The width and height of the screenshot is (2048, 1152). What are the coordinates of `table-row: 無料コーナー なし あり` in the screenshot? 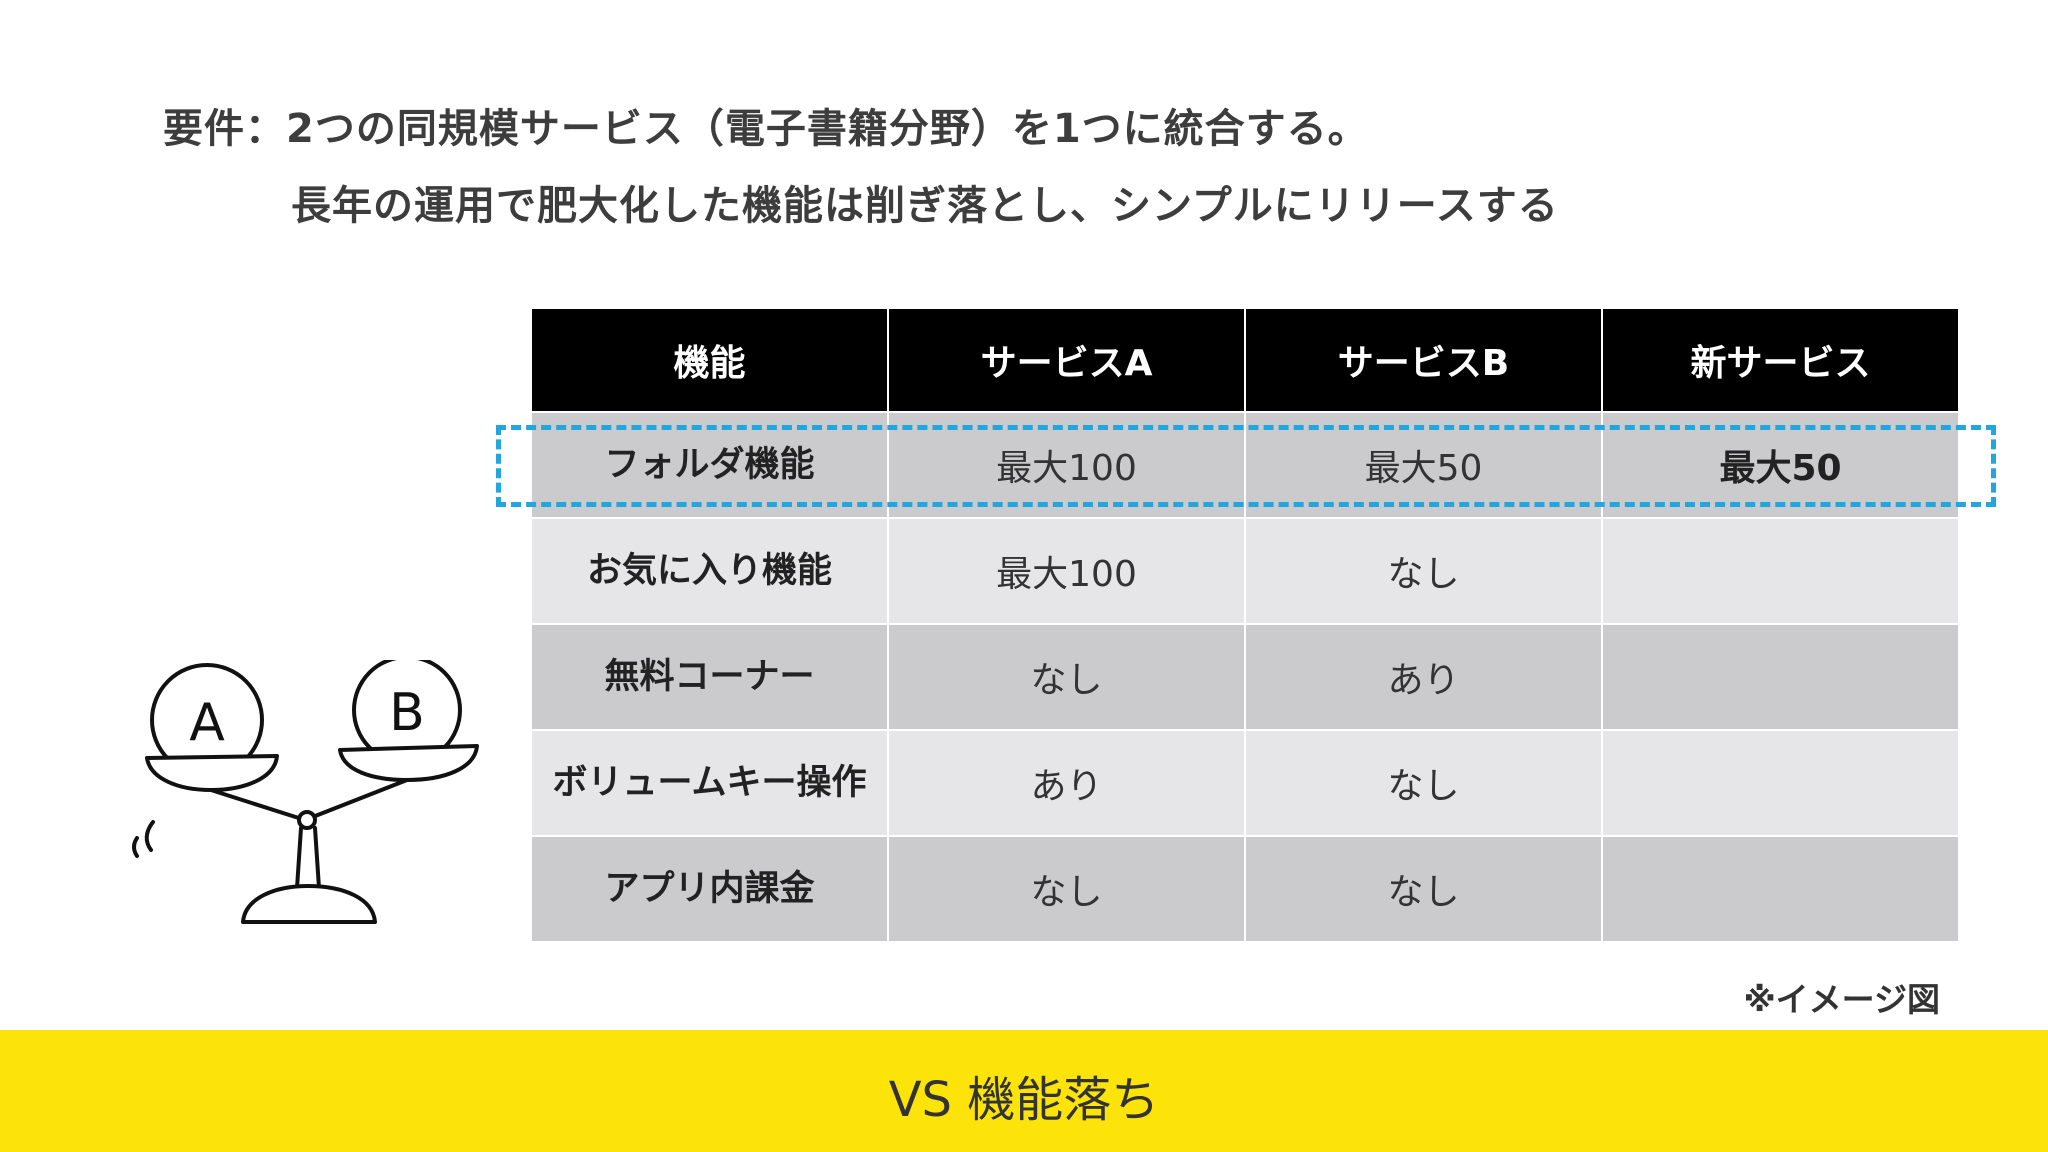 It's located at (1245, 677).